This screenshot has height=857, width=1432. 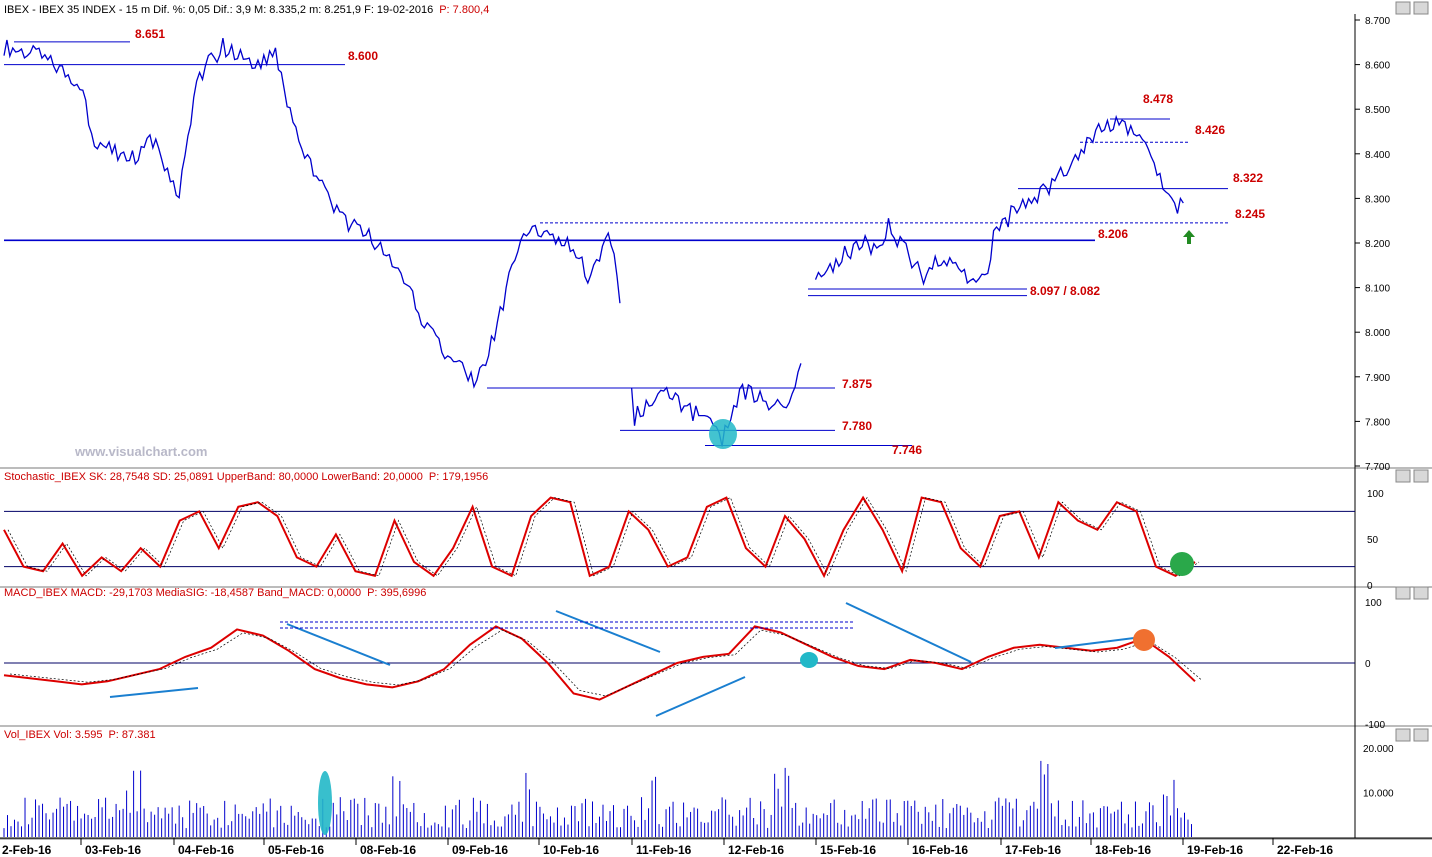 What do you see at coordinates (1377, 199) in the screenshot?
I see `price-tick-label: 8.300` at bounding box center [1377, 199].